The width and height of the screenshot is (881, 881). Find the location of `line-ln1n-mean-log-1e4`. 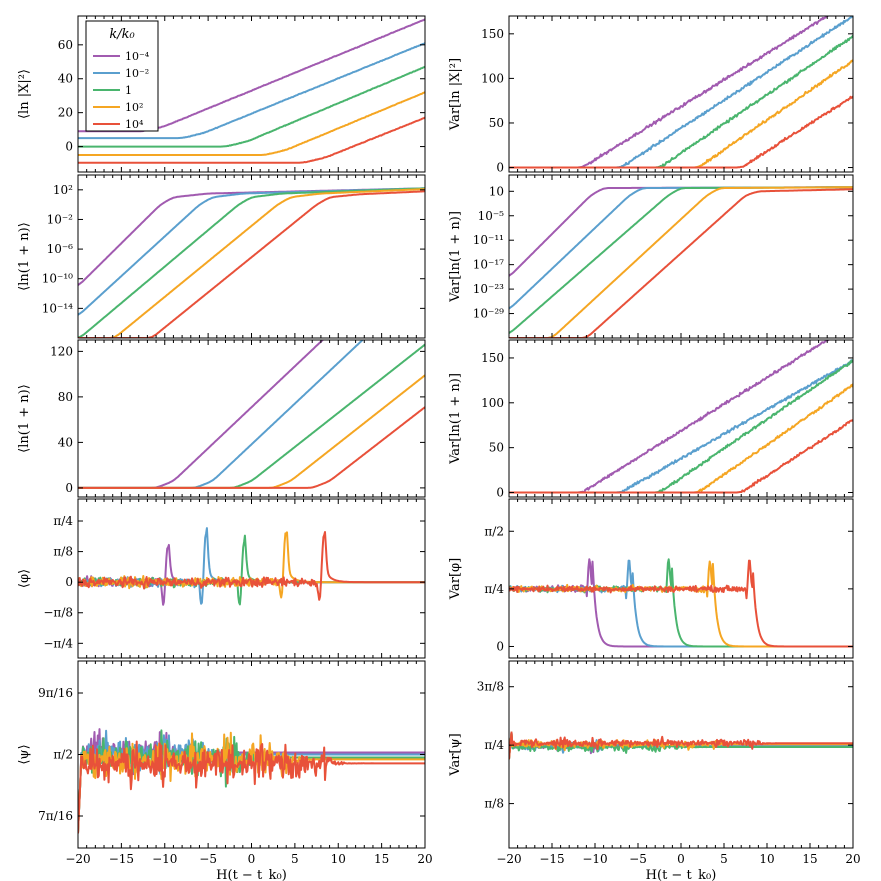

line-ln1n-mean-log-1e4 is located at coordinates (251, 264).